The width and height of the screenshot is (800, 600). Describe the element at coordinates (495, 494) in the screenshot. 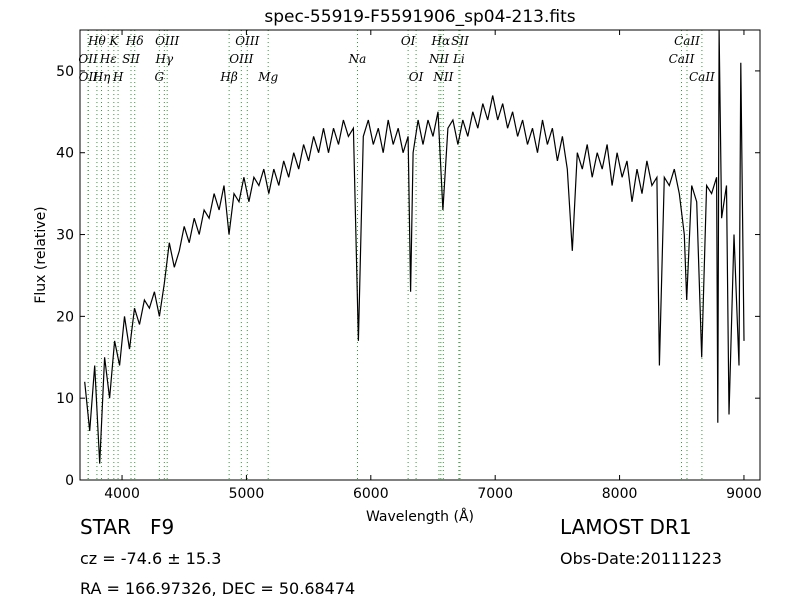

I see `x-tick-label: 7000` at that location.